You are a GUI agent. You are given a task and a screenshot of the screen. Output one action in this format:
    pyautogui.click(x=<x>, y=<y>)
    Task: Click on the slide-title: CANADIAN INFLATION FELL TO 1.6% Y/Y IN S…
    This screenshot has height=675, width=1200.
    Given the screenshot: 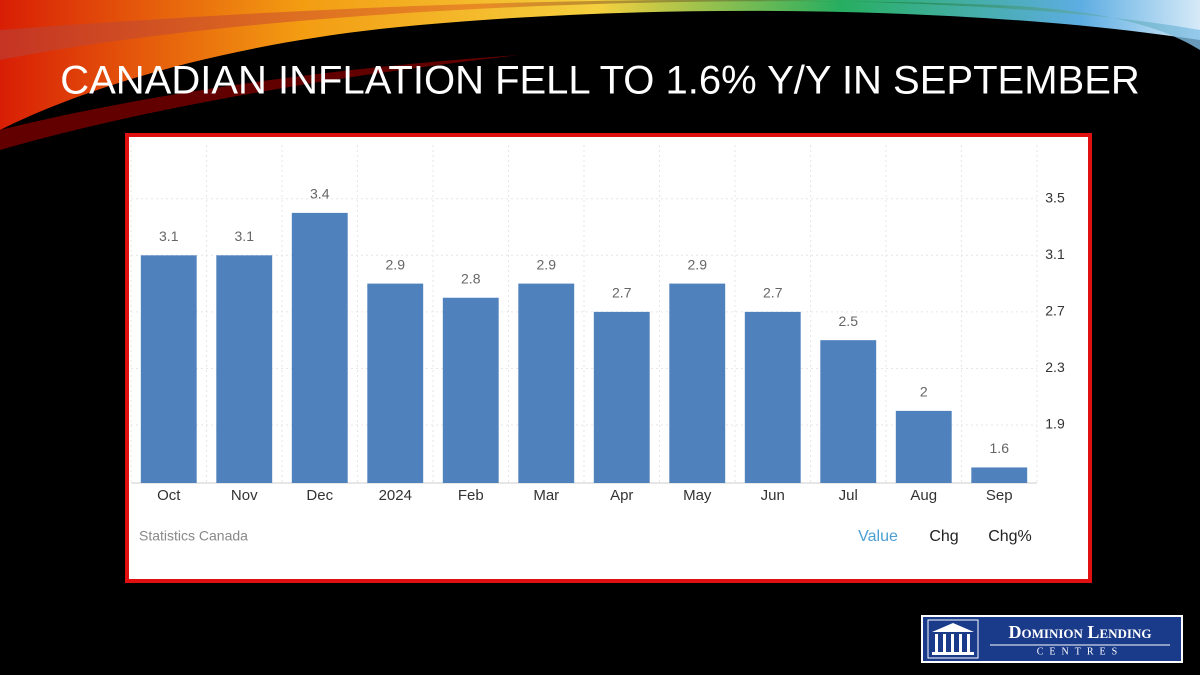 What is the action you would take?
    pyautogui.click(x=600, y=81)
    